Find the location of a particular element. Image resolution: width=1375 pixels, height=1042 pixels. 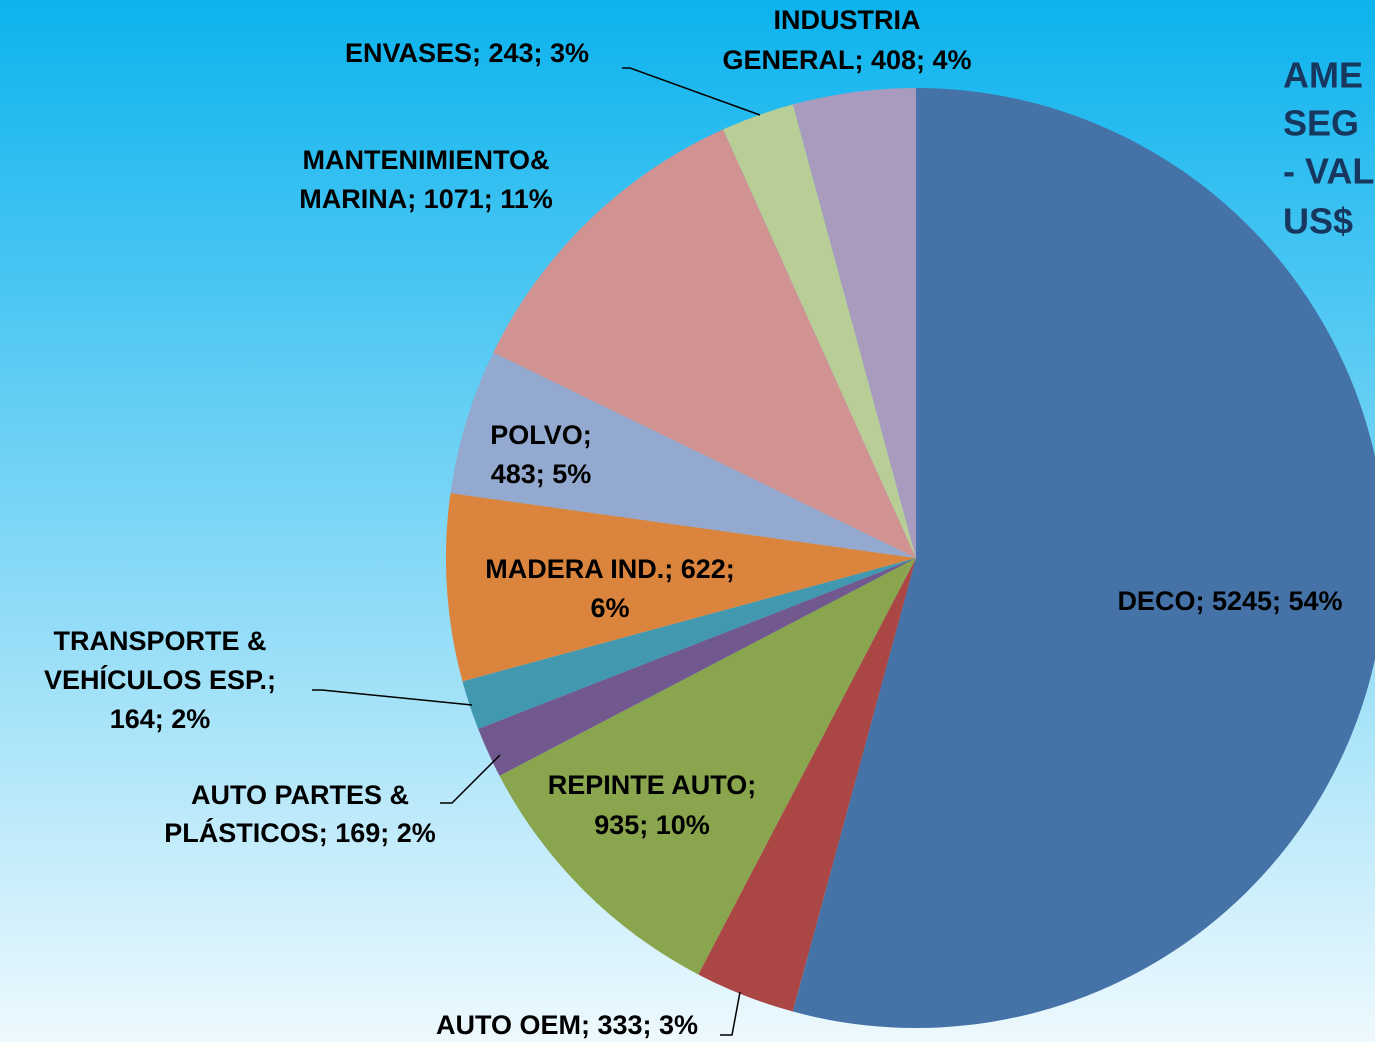

data-label: VEHÍCULOS ESP.; is located at coordinates (160, 679).